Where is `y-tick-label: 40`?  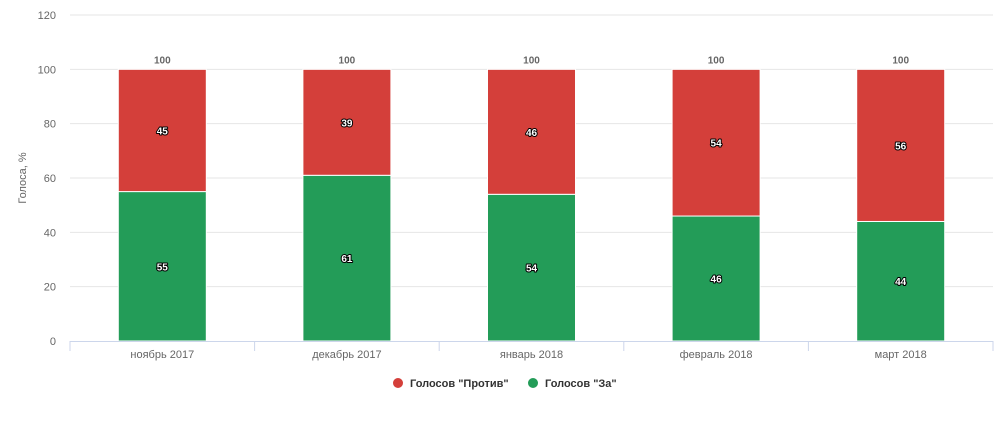 y-tick-label: 40 is located at coordinates (50, 233).